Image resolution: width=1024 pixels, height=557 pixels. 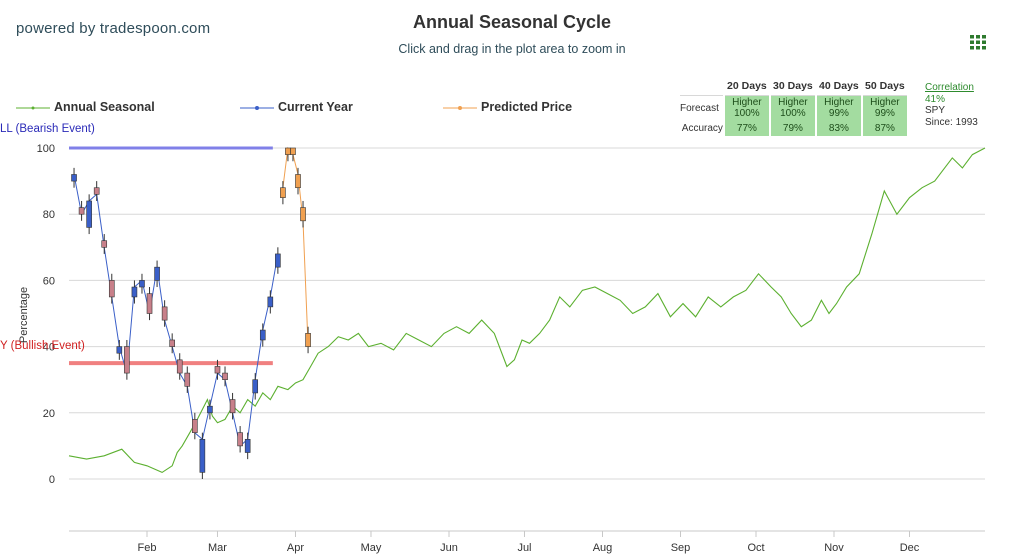 I want to click on forecast-cell-50: Higher 99%, so click(x=884, y=108).